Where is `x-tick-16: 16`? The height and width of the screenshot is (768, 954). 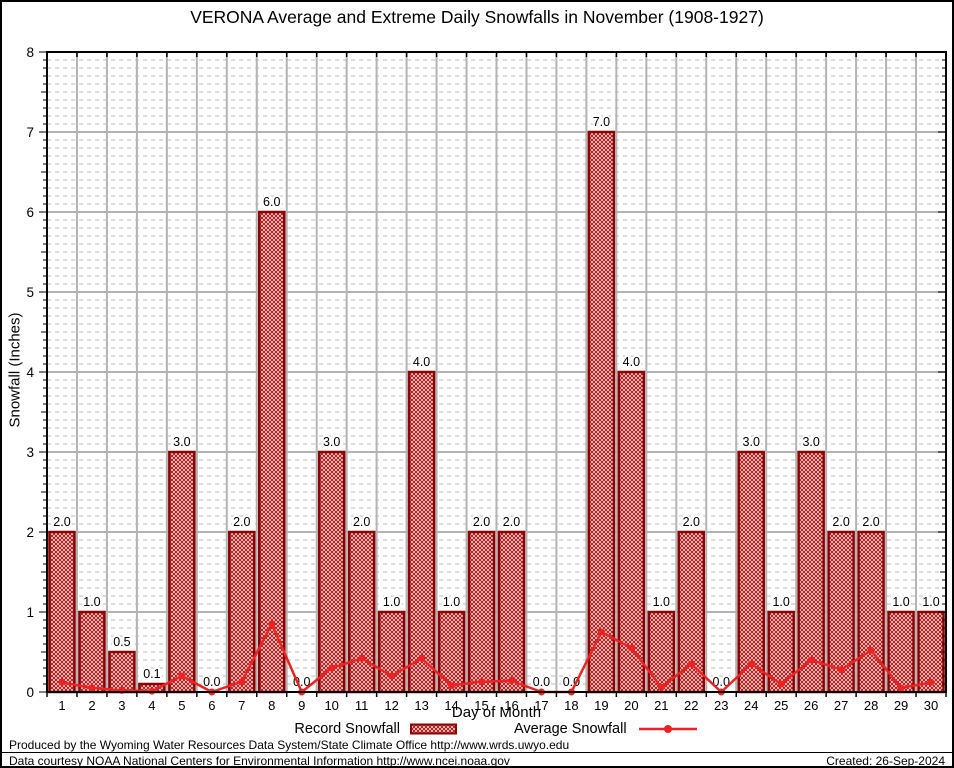
x-tick-16: 16 is located at coordinates (511, 705).